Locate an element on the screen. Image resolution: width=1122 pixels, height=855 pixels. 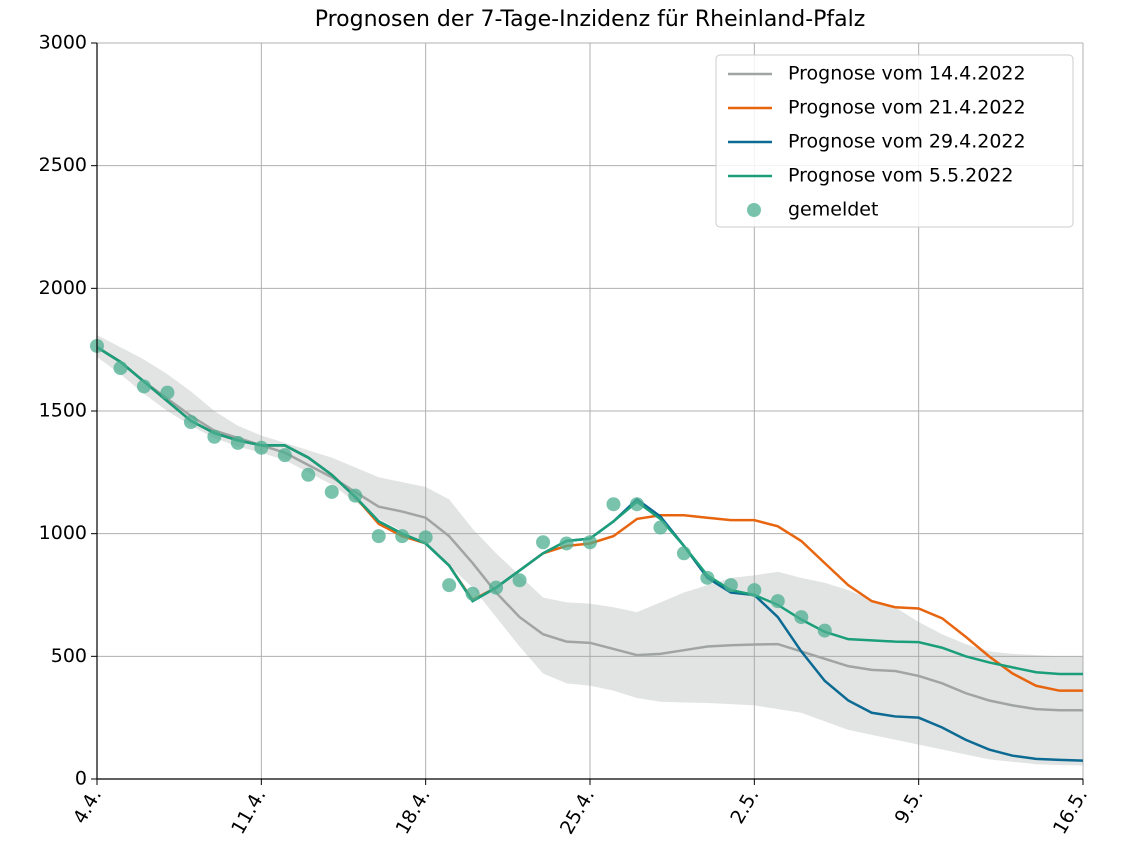
x-tick-label: 2.5. is located at coordinates (744, 806).